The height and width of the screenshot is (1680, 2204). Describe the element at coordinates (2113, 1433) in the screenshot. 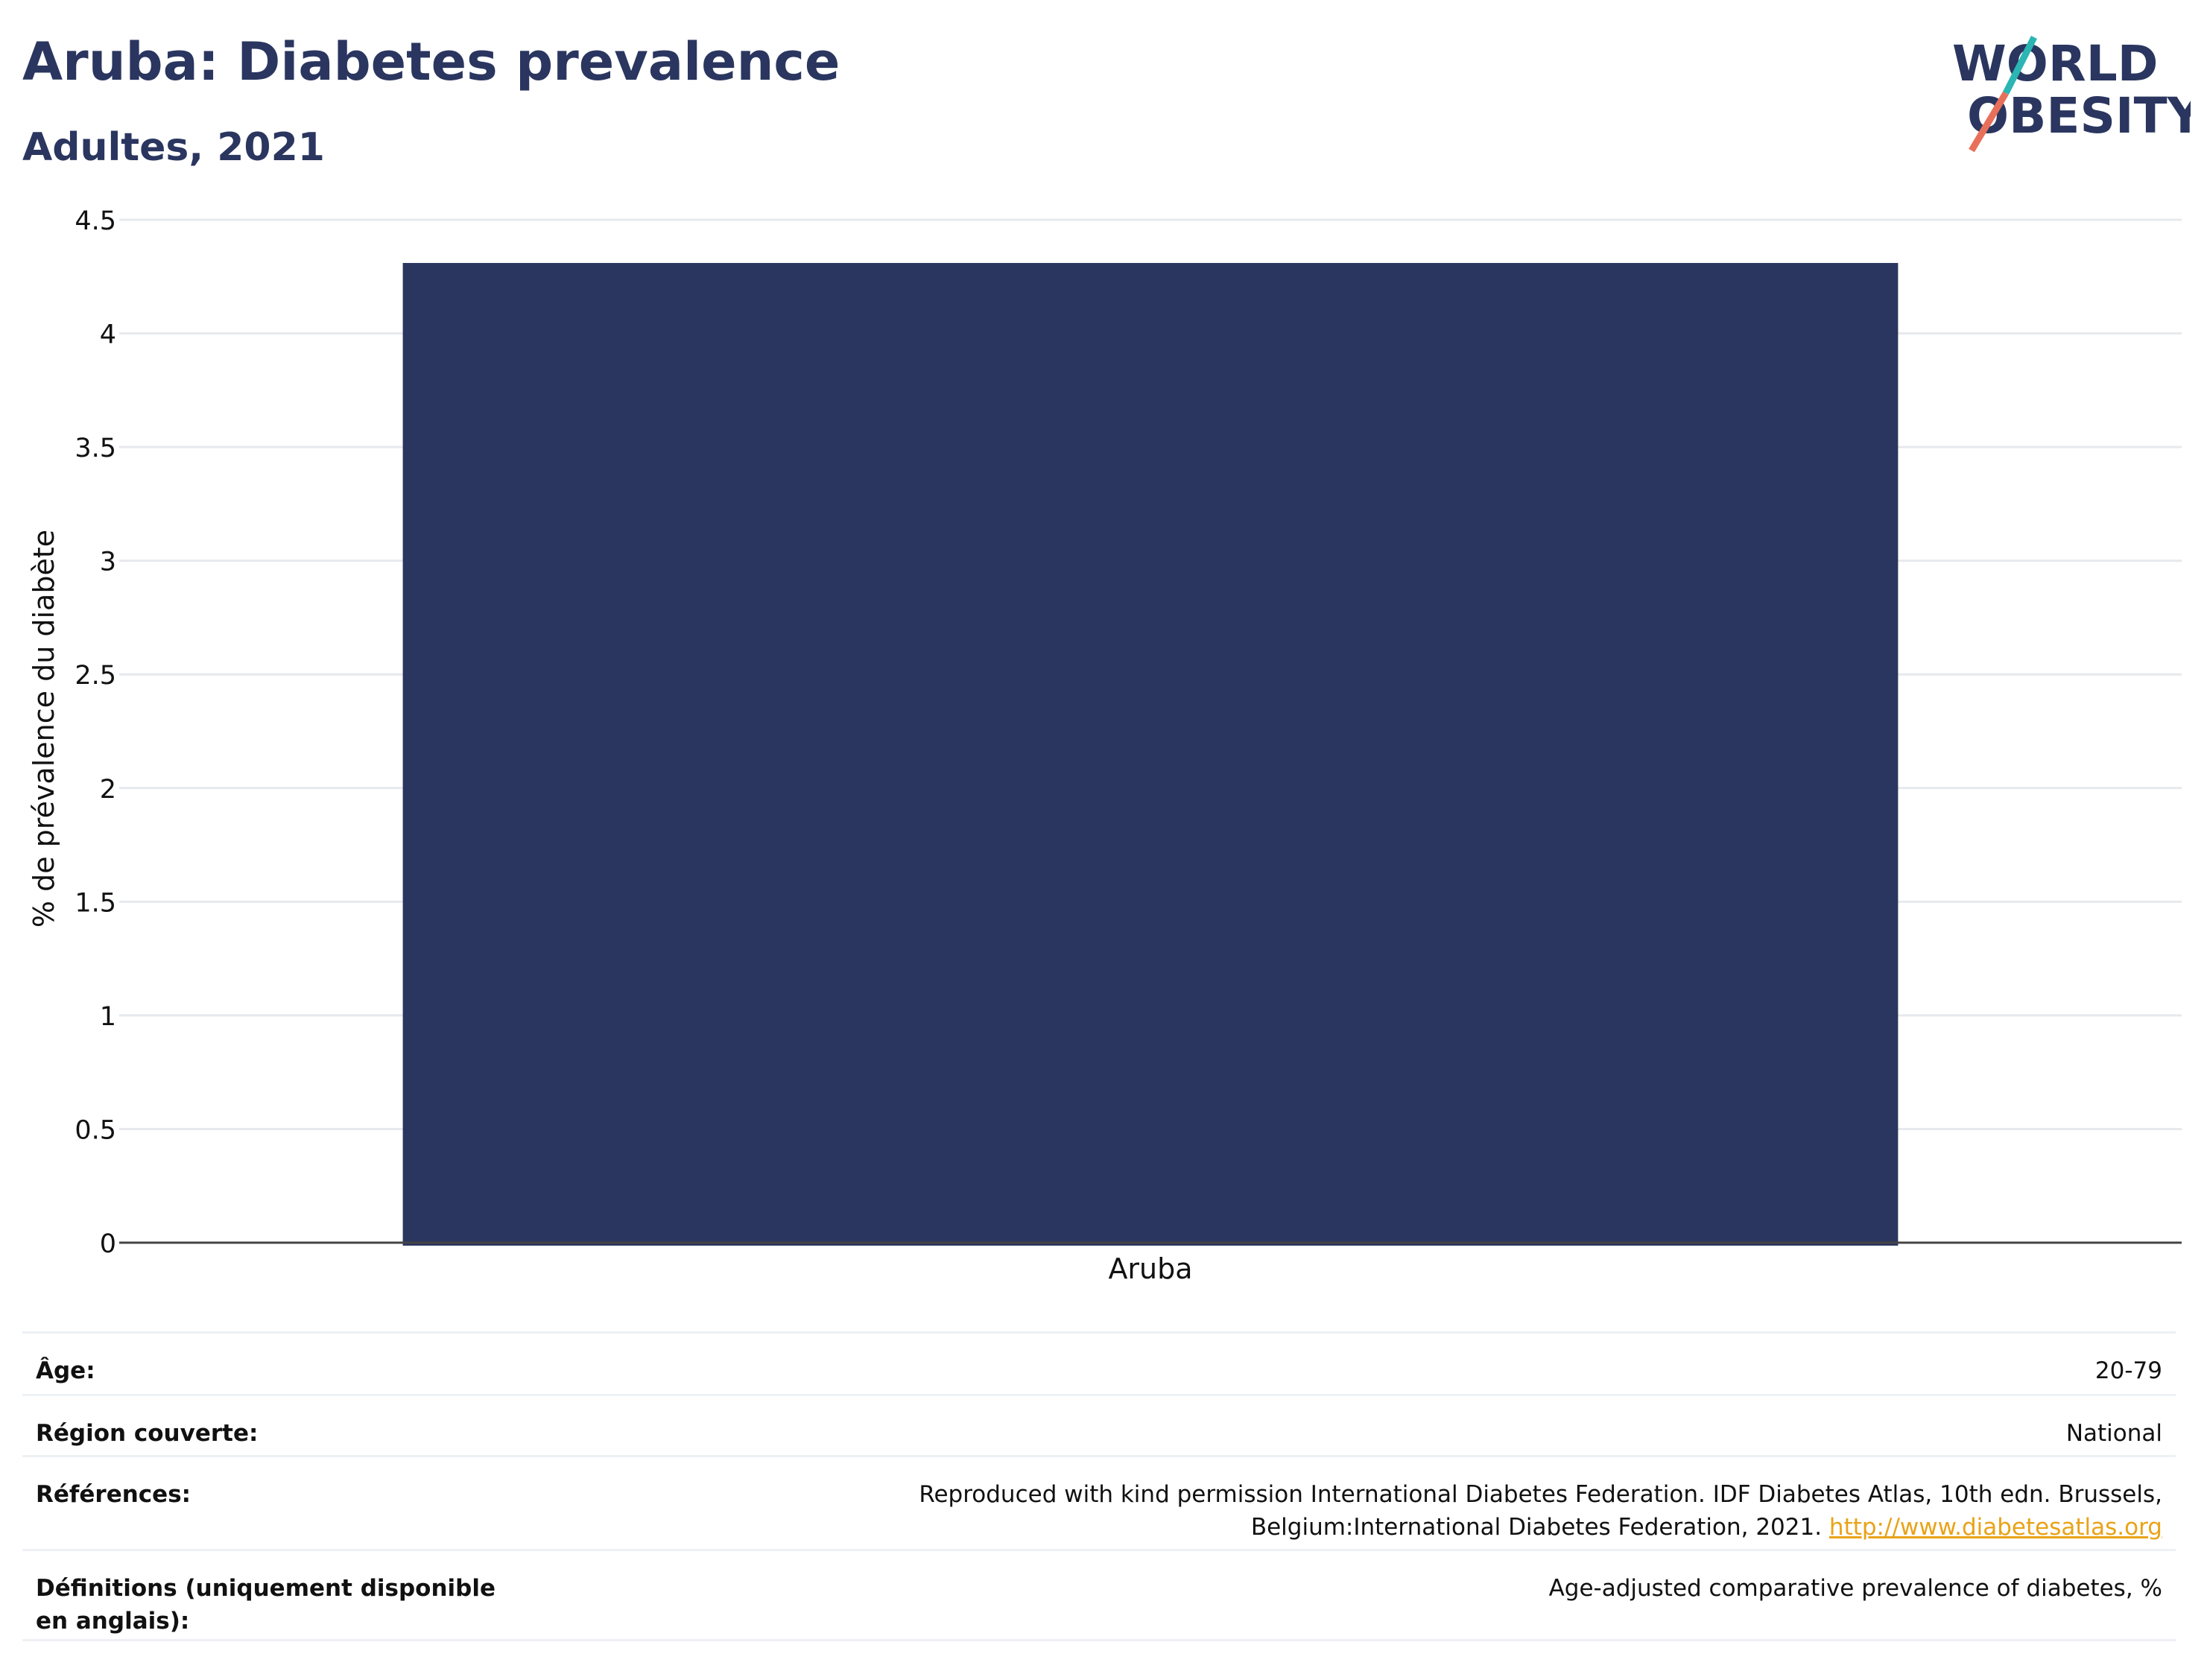

I see `info-value: National` at that location.